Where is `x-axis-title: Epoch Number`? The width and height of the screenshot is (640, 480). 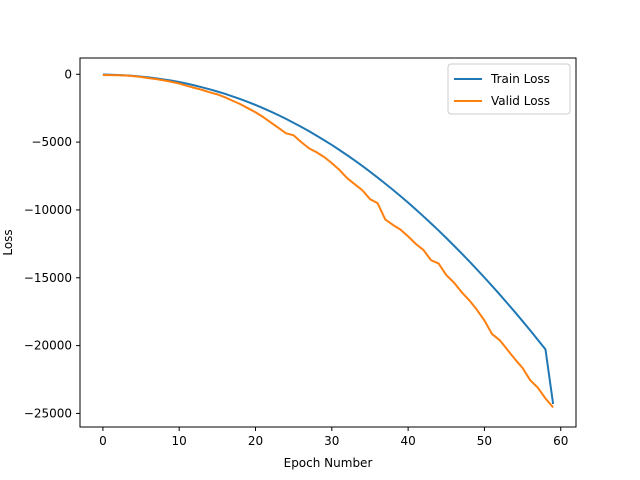
x-axis-title: Epoch Number is located at coordinates (328, 463).